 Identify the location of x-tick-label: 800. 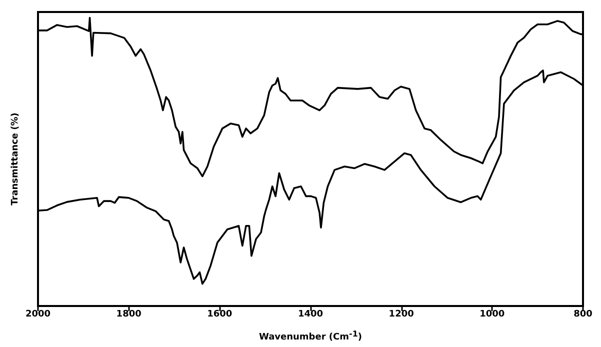
(583, 315).